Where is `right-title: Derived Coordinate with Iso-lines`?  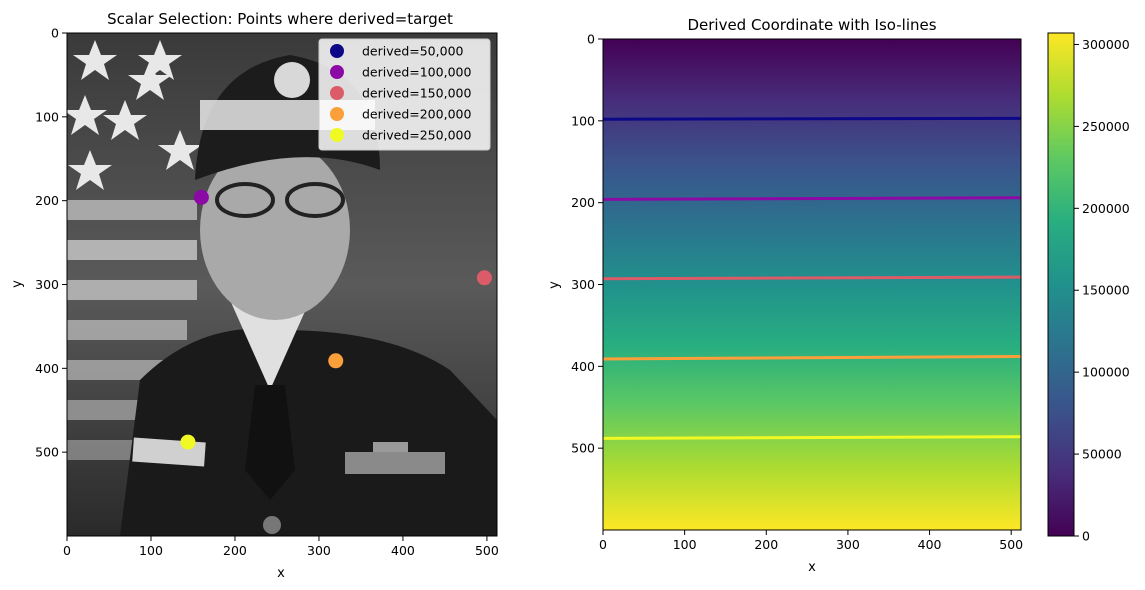
right-title: Derived Coordinate with Iso-lines is located at coordinates (811, 25).